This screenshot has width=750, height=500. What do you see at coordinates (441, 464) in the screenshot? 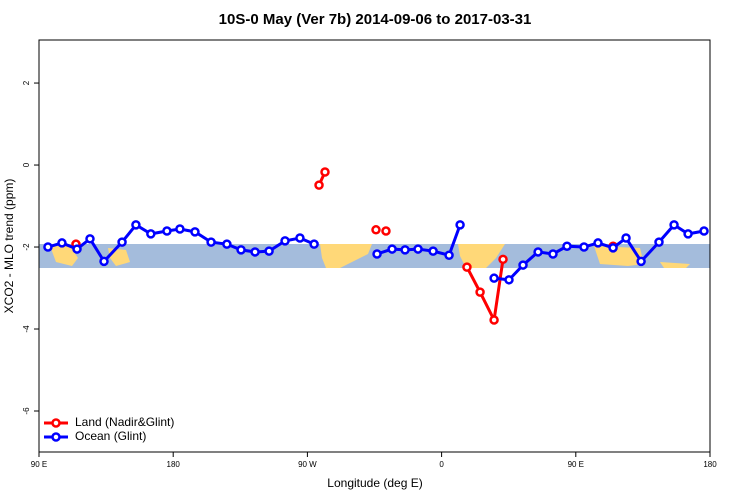
I see `x-tick-label: 0` at bounding box center [441, 464].